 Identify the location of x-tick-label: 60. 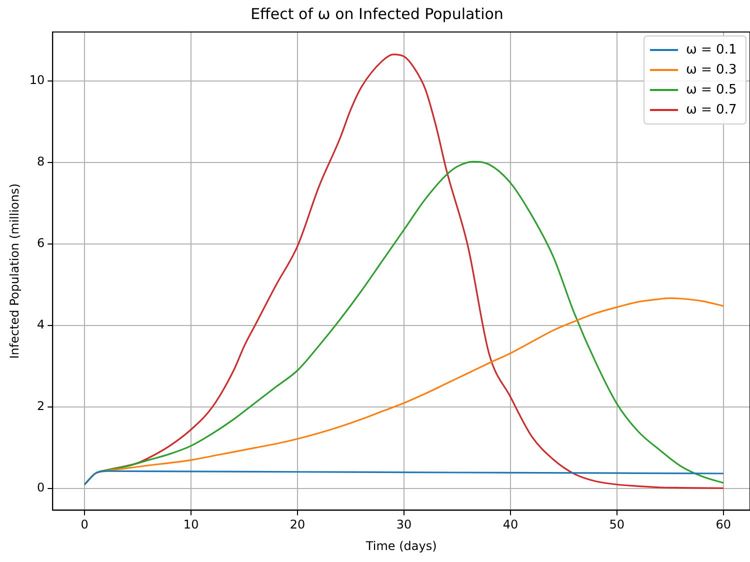
(724, 525).